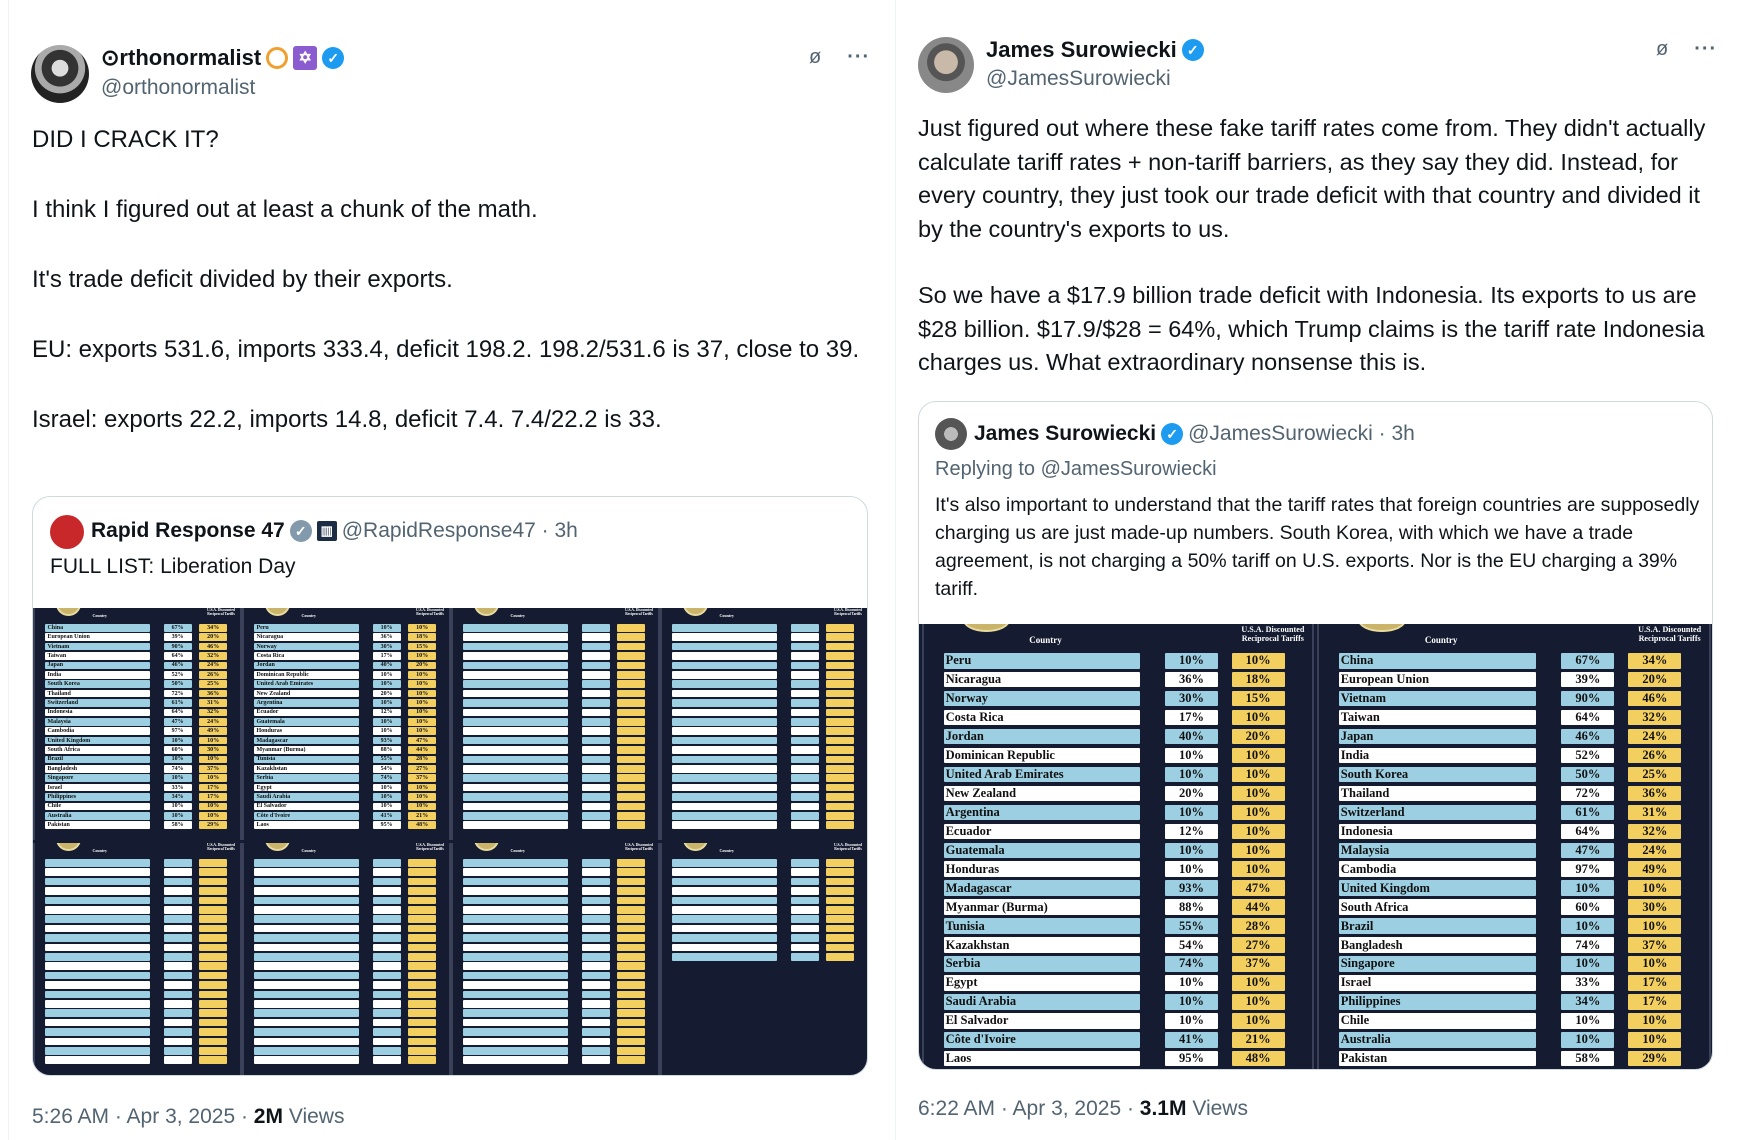 Image resolution: width=1740 pixels, height=1140 pixels. Describe the element at coordinates (213, 684) in the screenshot. I see `reciprocal-tariff: 25%` at that location.